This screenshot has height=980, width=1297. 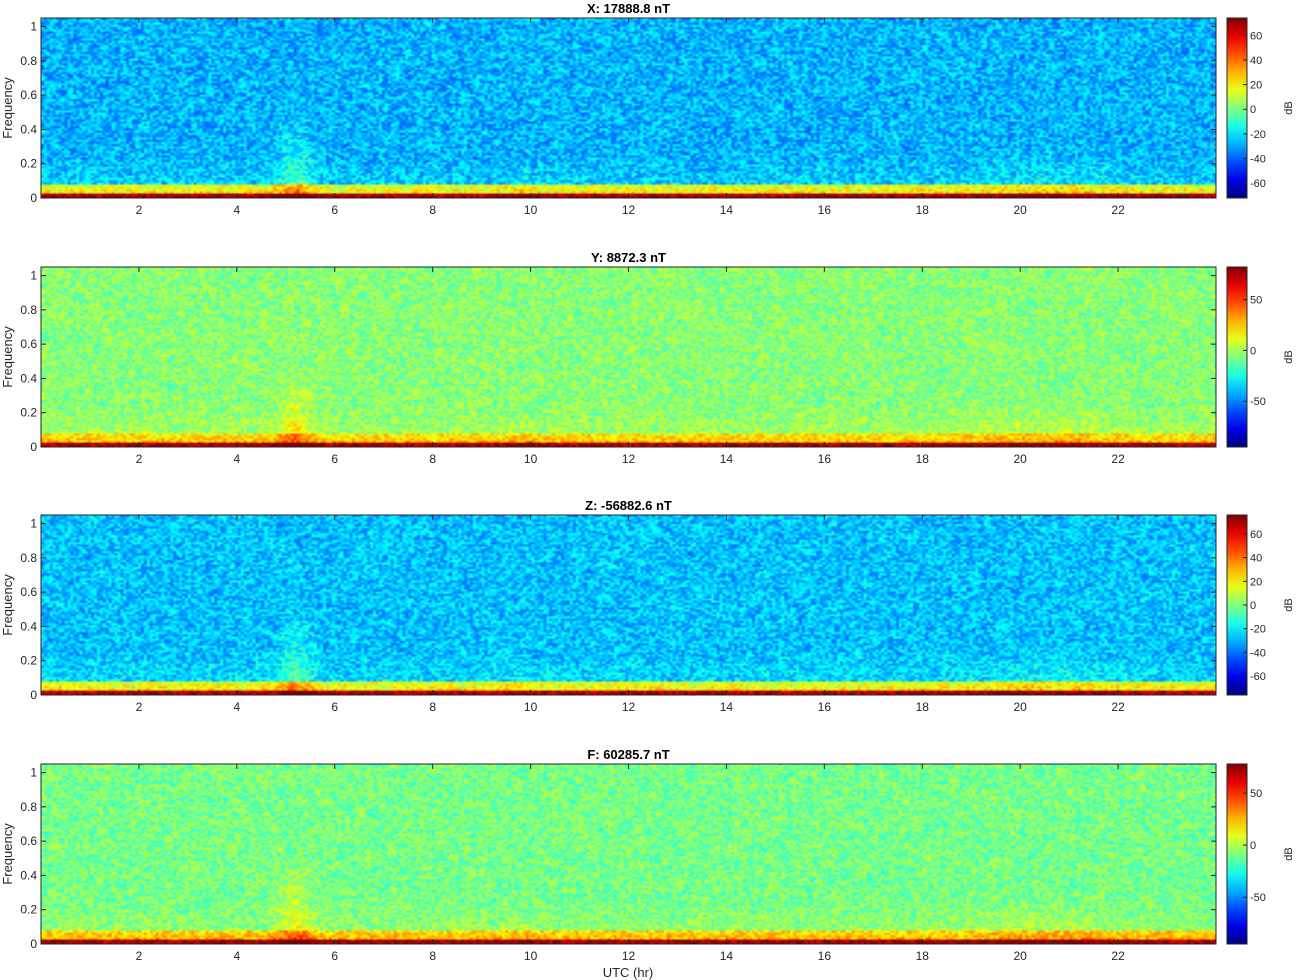 I want to click on colorbar-tick-label: 60, so click(x=1256, y=535).